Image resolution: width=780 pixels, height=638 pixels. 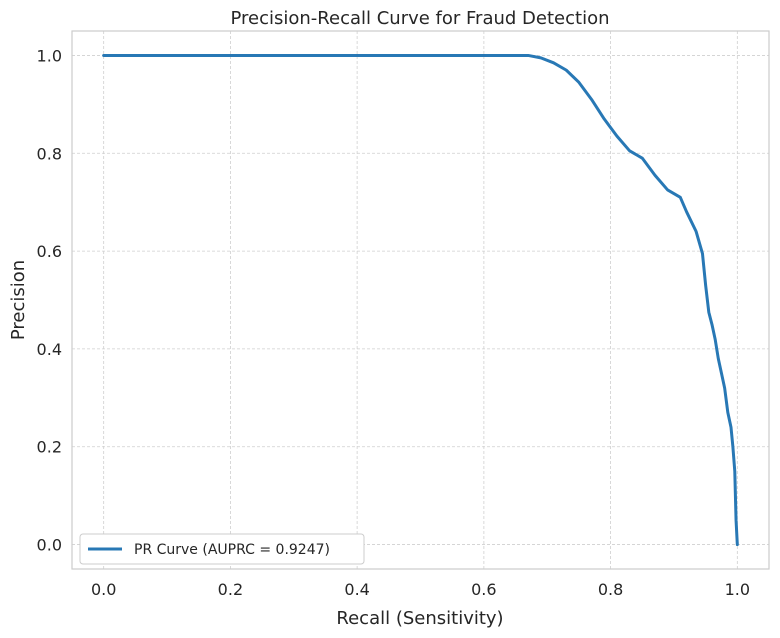 I want to click on x-tick-label: 0.2, so click(x=230, y=589).